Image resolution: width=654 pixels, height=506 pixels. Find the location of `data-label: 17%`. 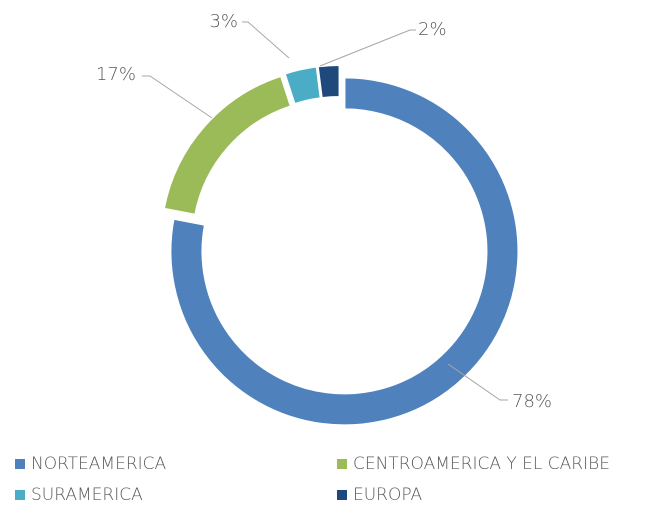

data-label: 17% is located at coordinates (116, 74).